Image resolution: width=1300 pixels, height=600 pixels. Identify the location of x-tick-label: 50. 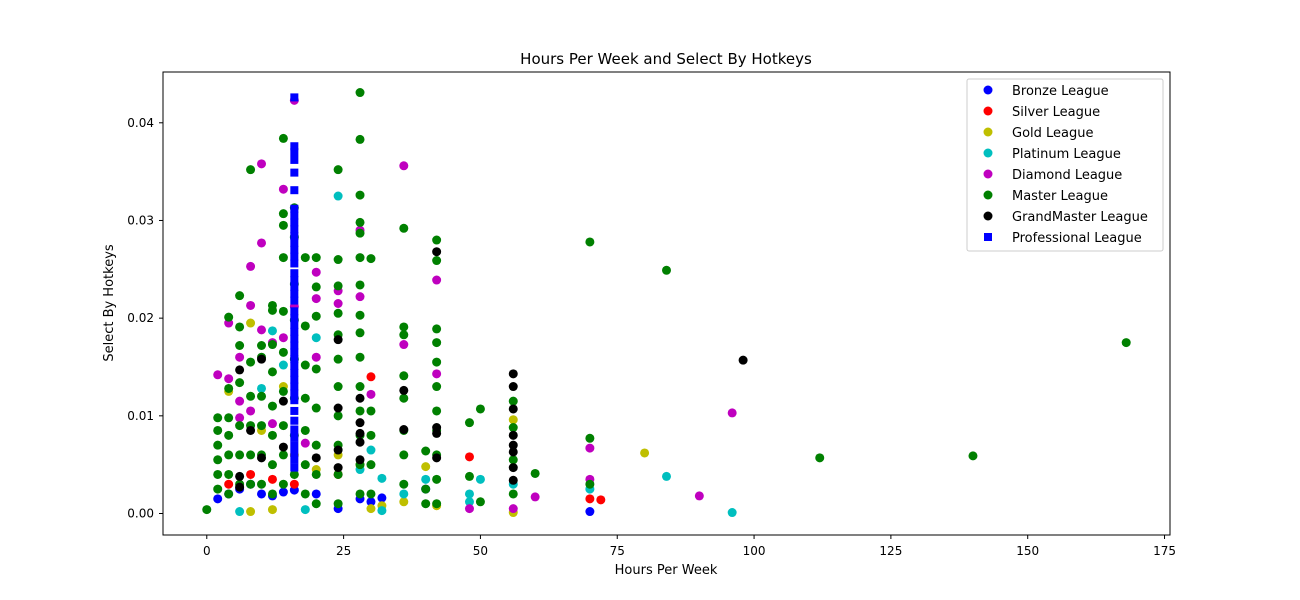
(480, 551).